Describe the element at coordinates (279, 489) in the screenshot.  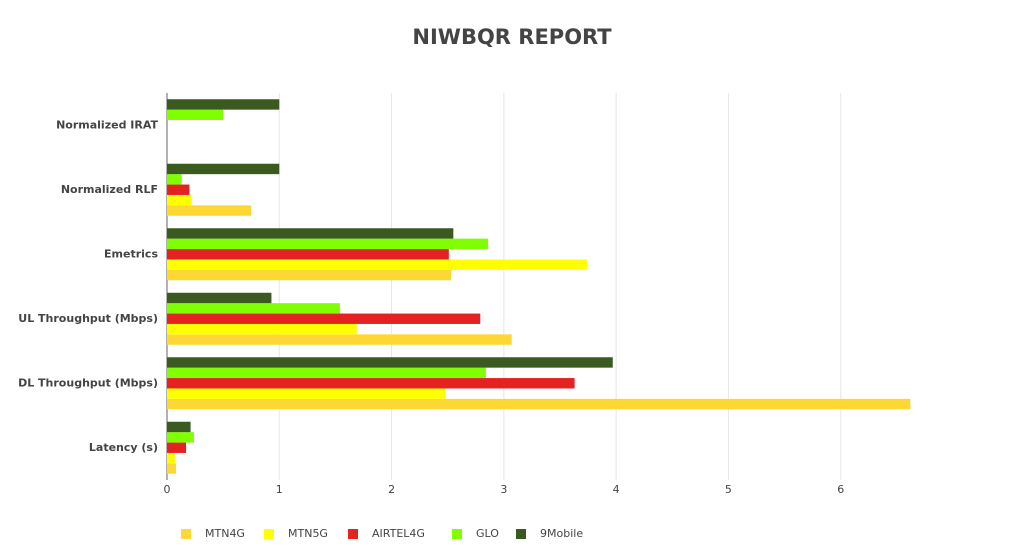
I see `x-tick-label: 1` at that location.